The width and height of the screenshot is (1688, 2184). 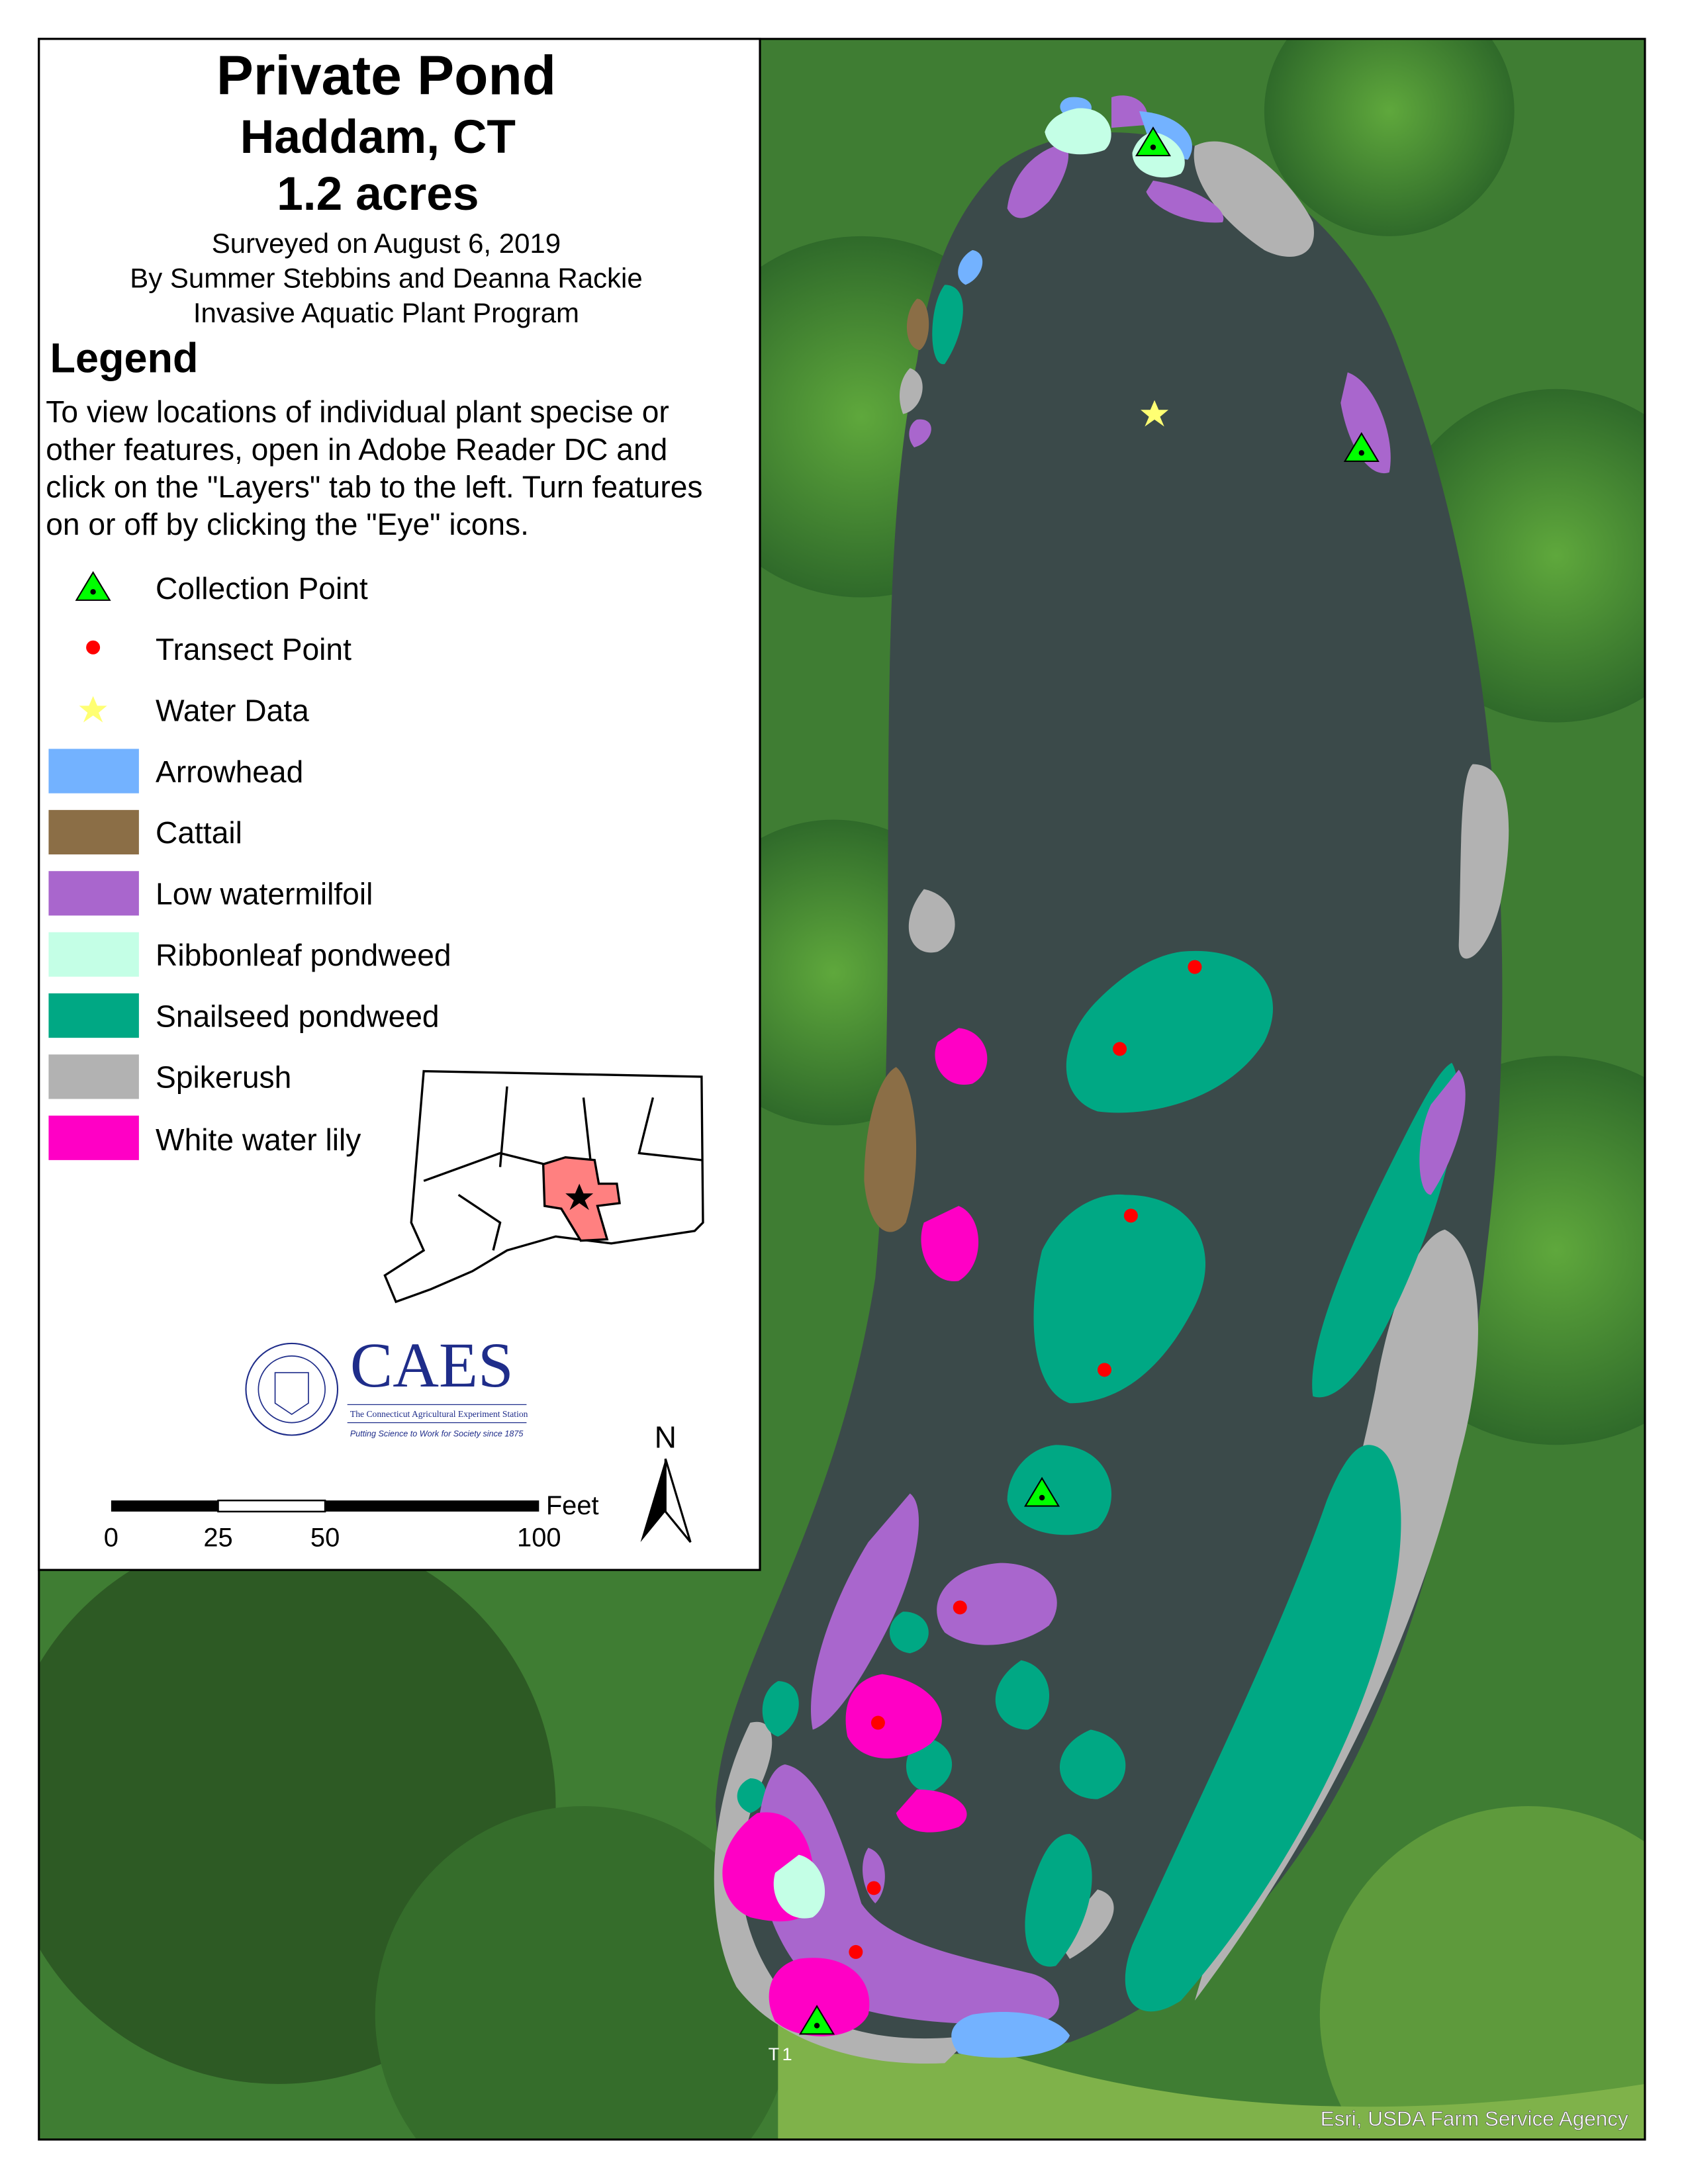 What do you see at coordinates (543, 1186) in the screenshot?
I see `ct-locator-map` at bounding box center [543, 1186].